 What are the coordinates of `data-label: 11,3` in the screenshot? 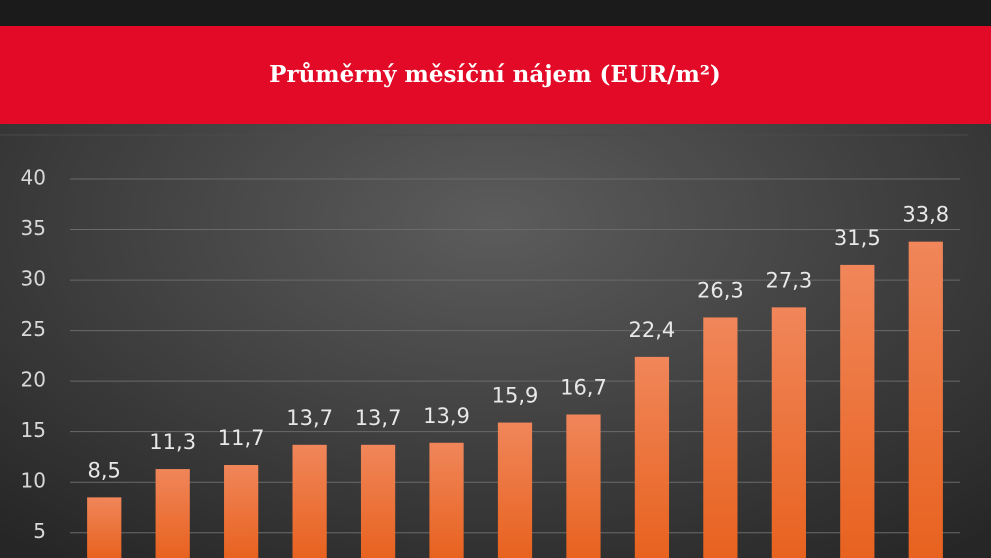 It's located at (172, 442).